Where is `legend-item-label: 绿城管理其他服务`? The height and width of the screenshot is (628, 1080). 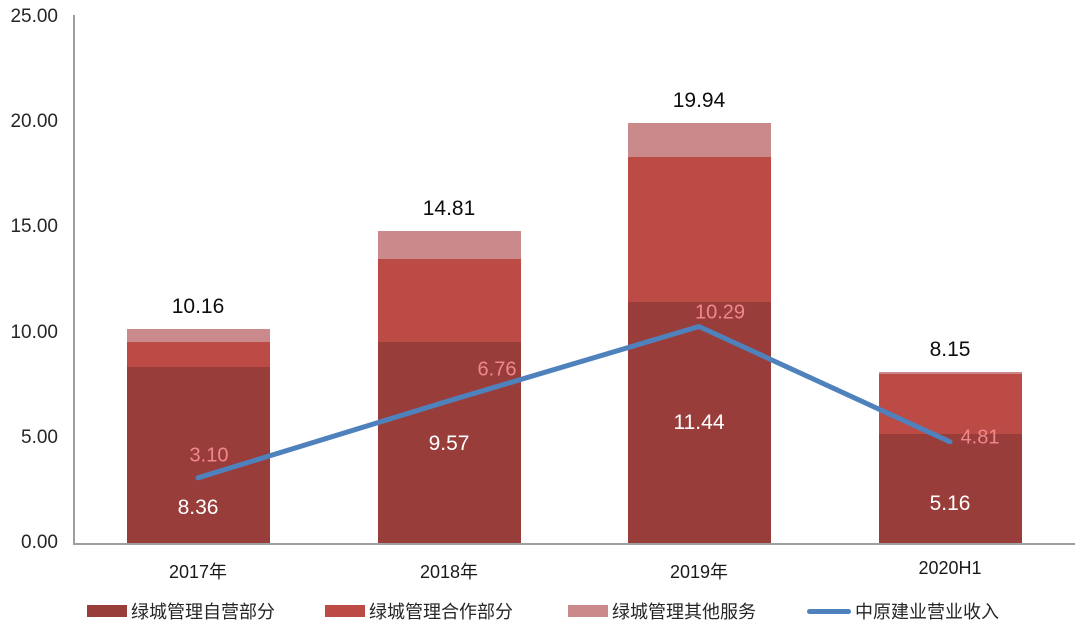 legend-item-label: 绿城管理其他服务 is located at coordinates (684, 612).